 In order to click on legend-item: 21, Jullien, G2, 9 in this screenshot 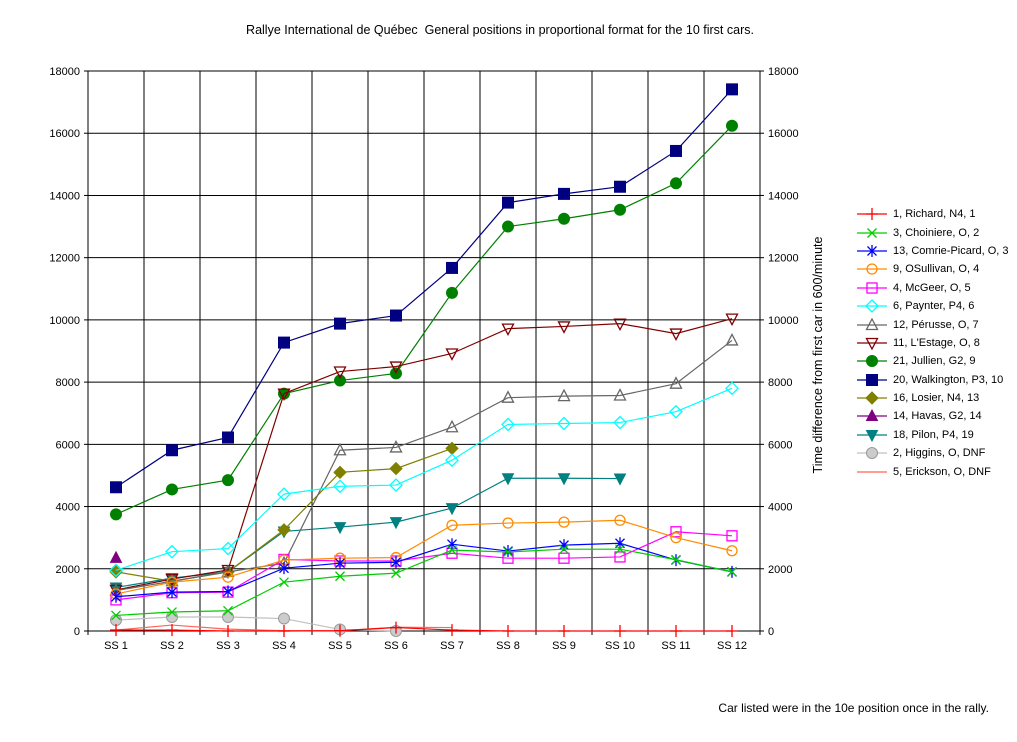, I will do `click(932, 361)`.